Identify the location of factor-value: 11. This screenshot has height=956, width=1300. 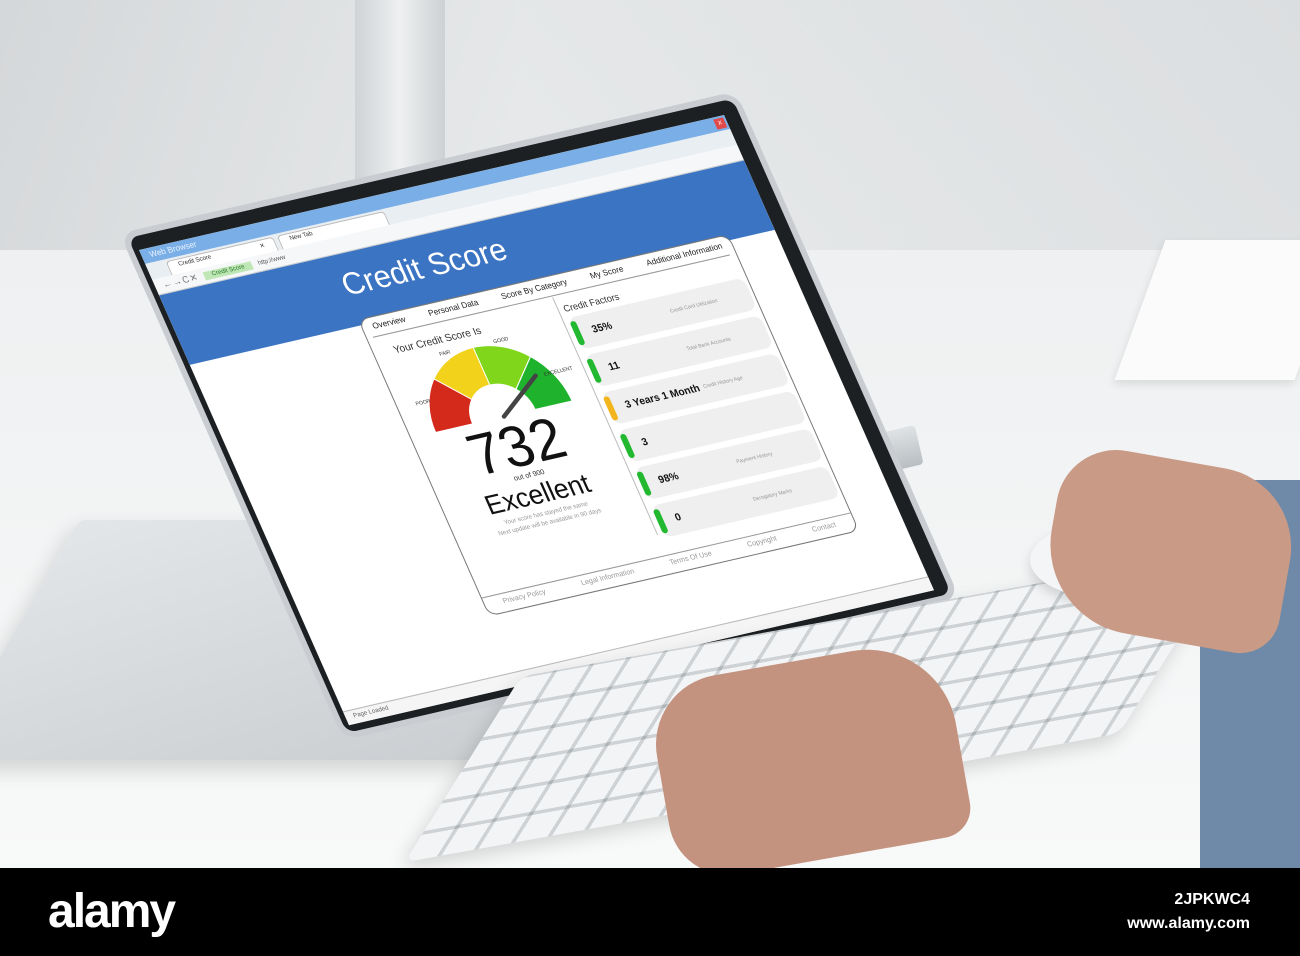
(614, 366).